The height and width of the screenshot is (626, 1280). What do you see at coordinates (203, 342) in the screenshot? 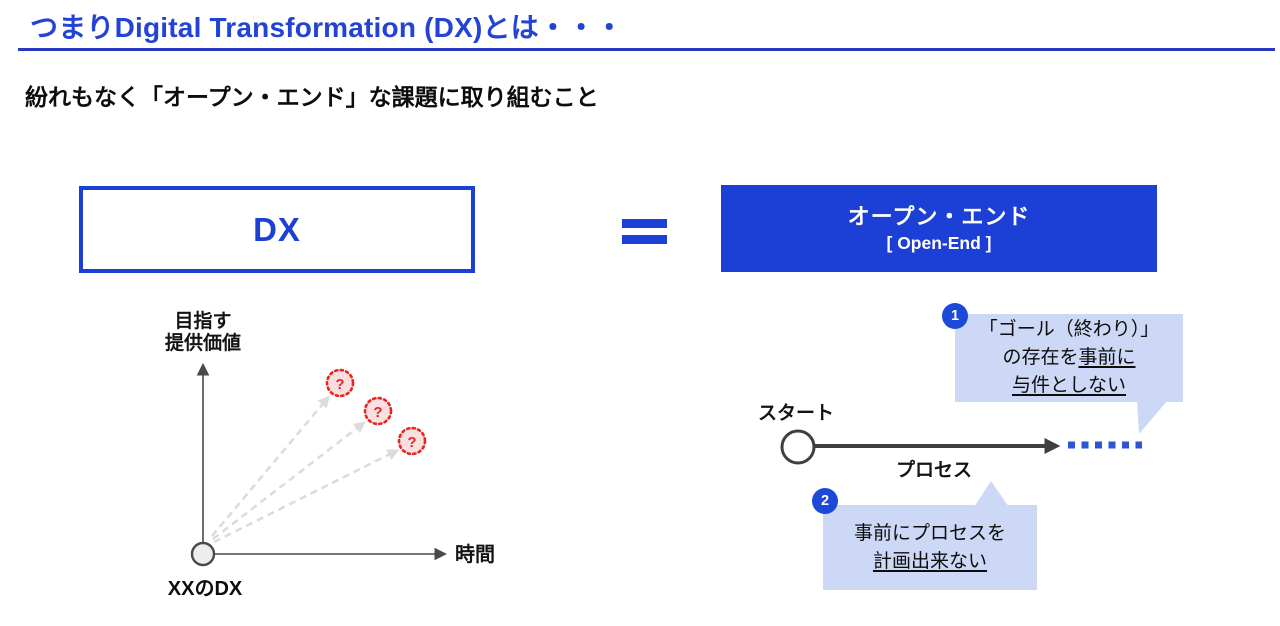
I see `y-axis-label-line2: 提供価値` at bounding box center [203, 342].